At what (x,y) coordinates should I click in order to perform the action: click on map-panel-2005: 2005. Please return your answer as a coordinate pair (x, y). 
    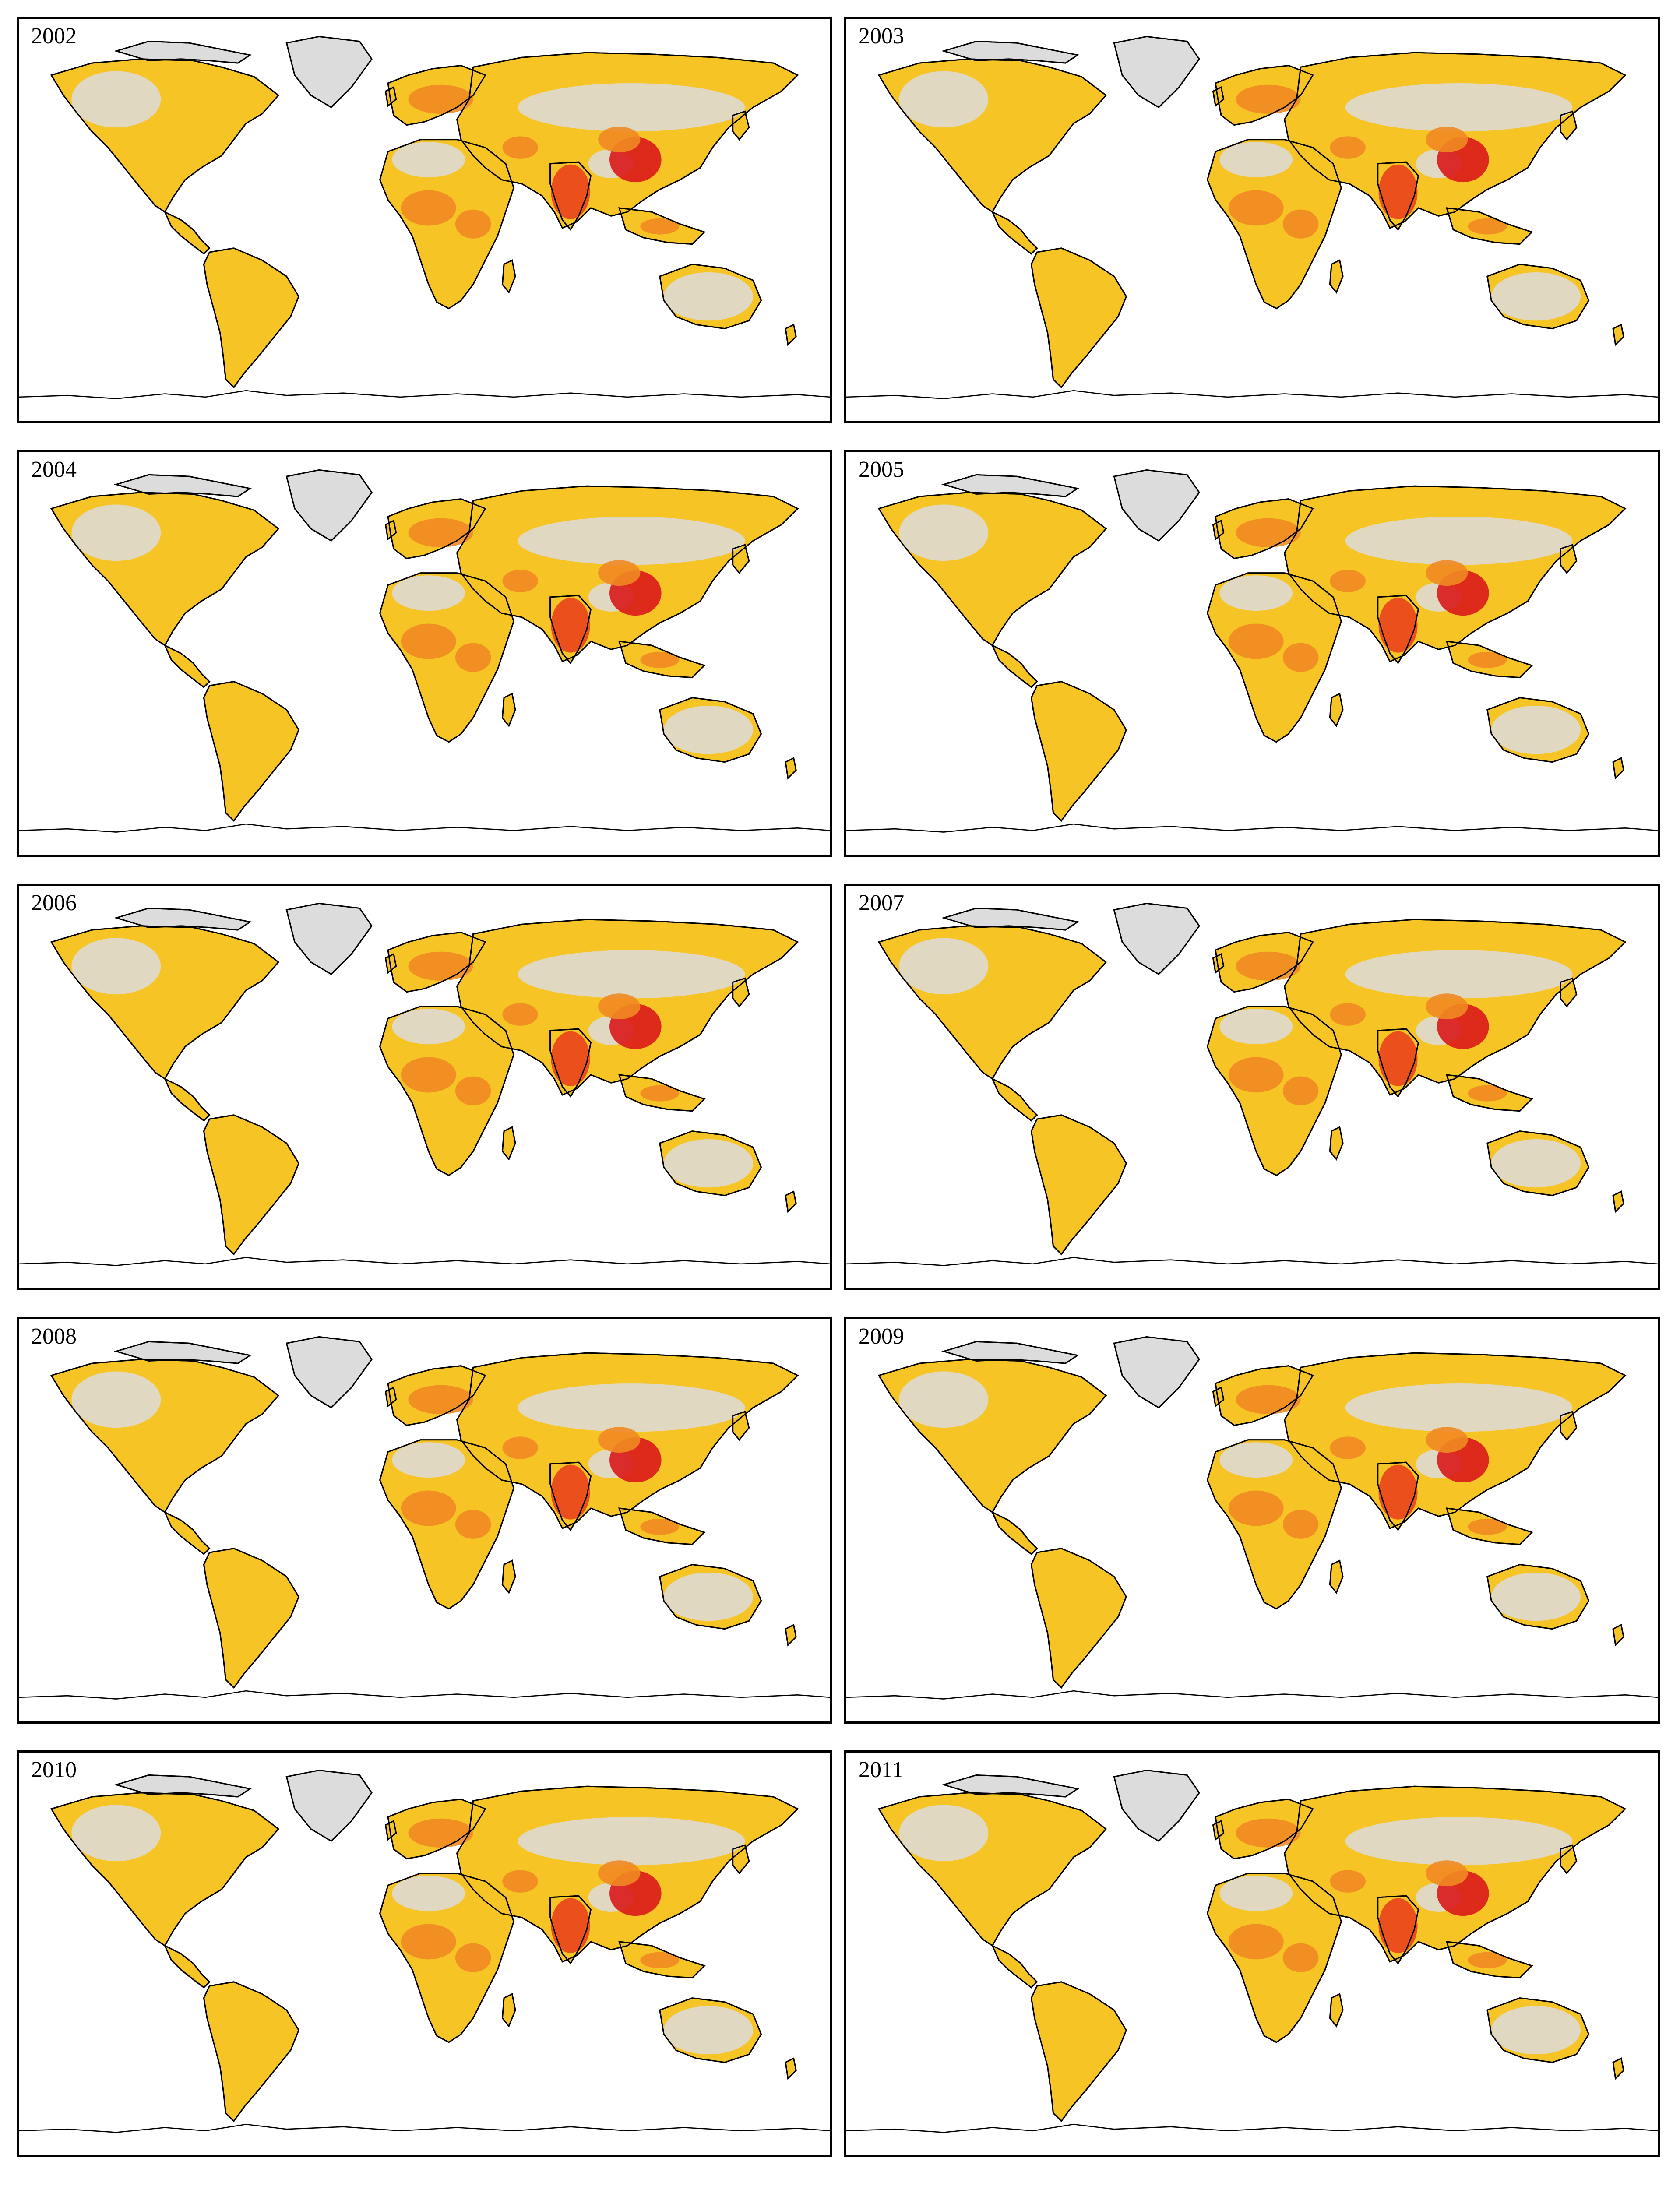
    Looking at the image, I should click on (1252, 653).